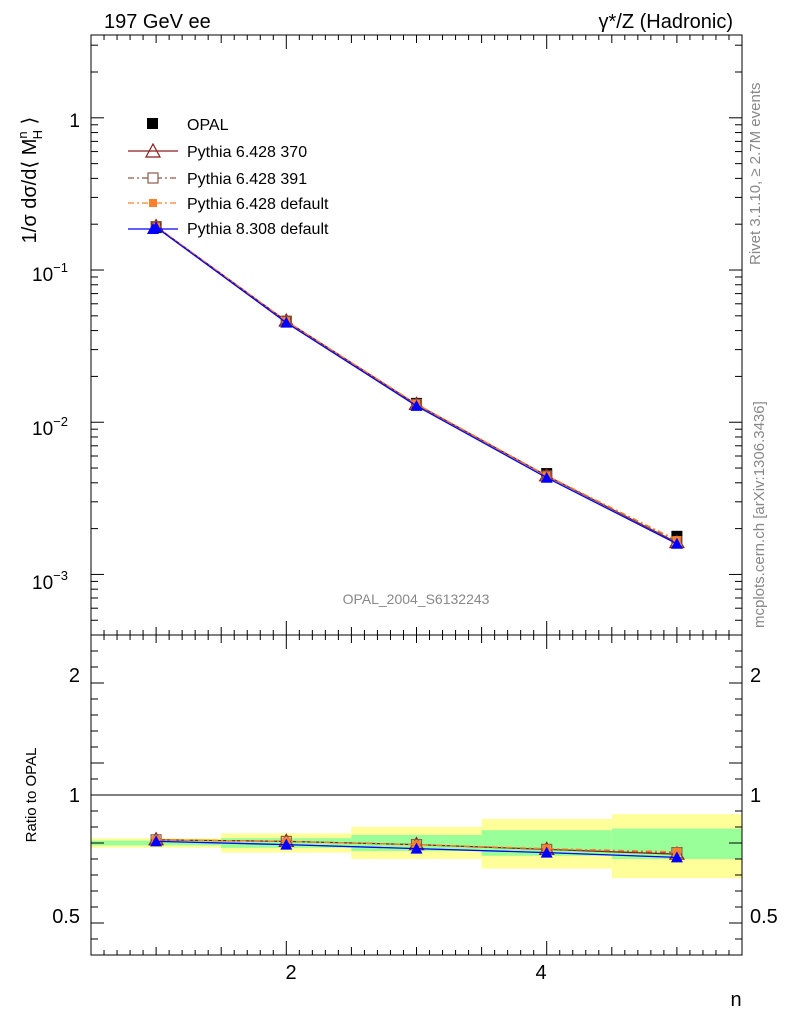 Image resolution: width=786 pixels, height=1024 pixels. What do you see at coordinates (735, 1000) in the screenshot?
I see `x-axis-label: n` at bounding box center [735, 1000].